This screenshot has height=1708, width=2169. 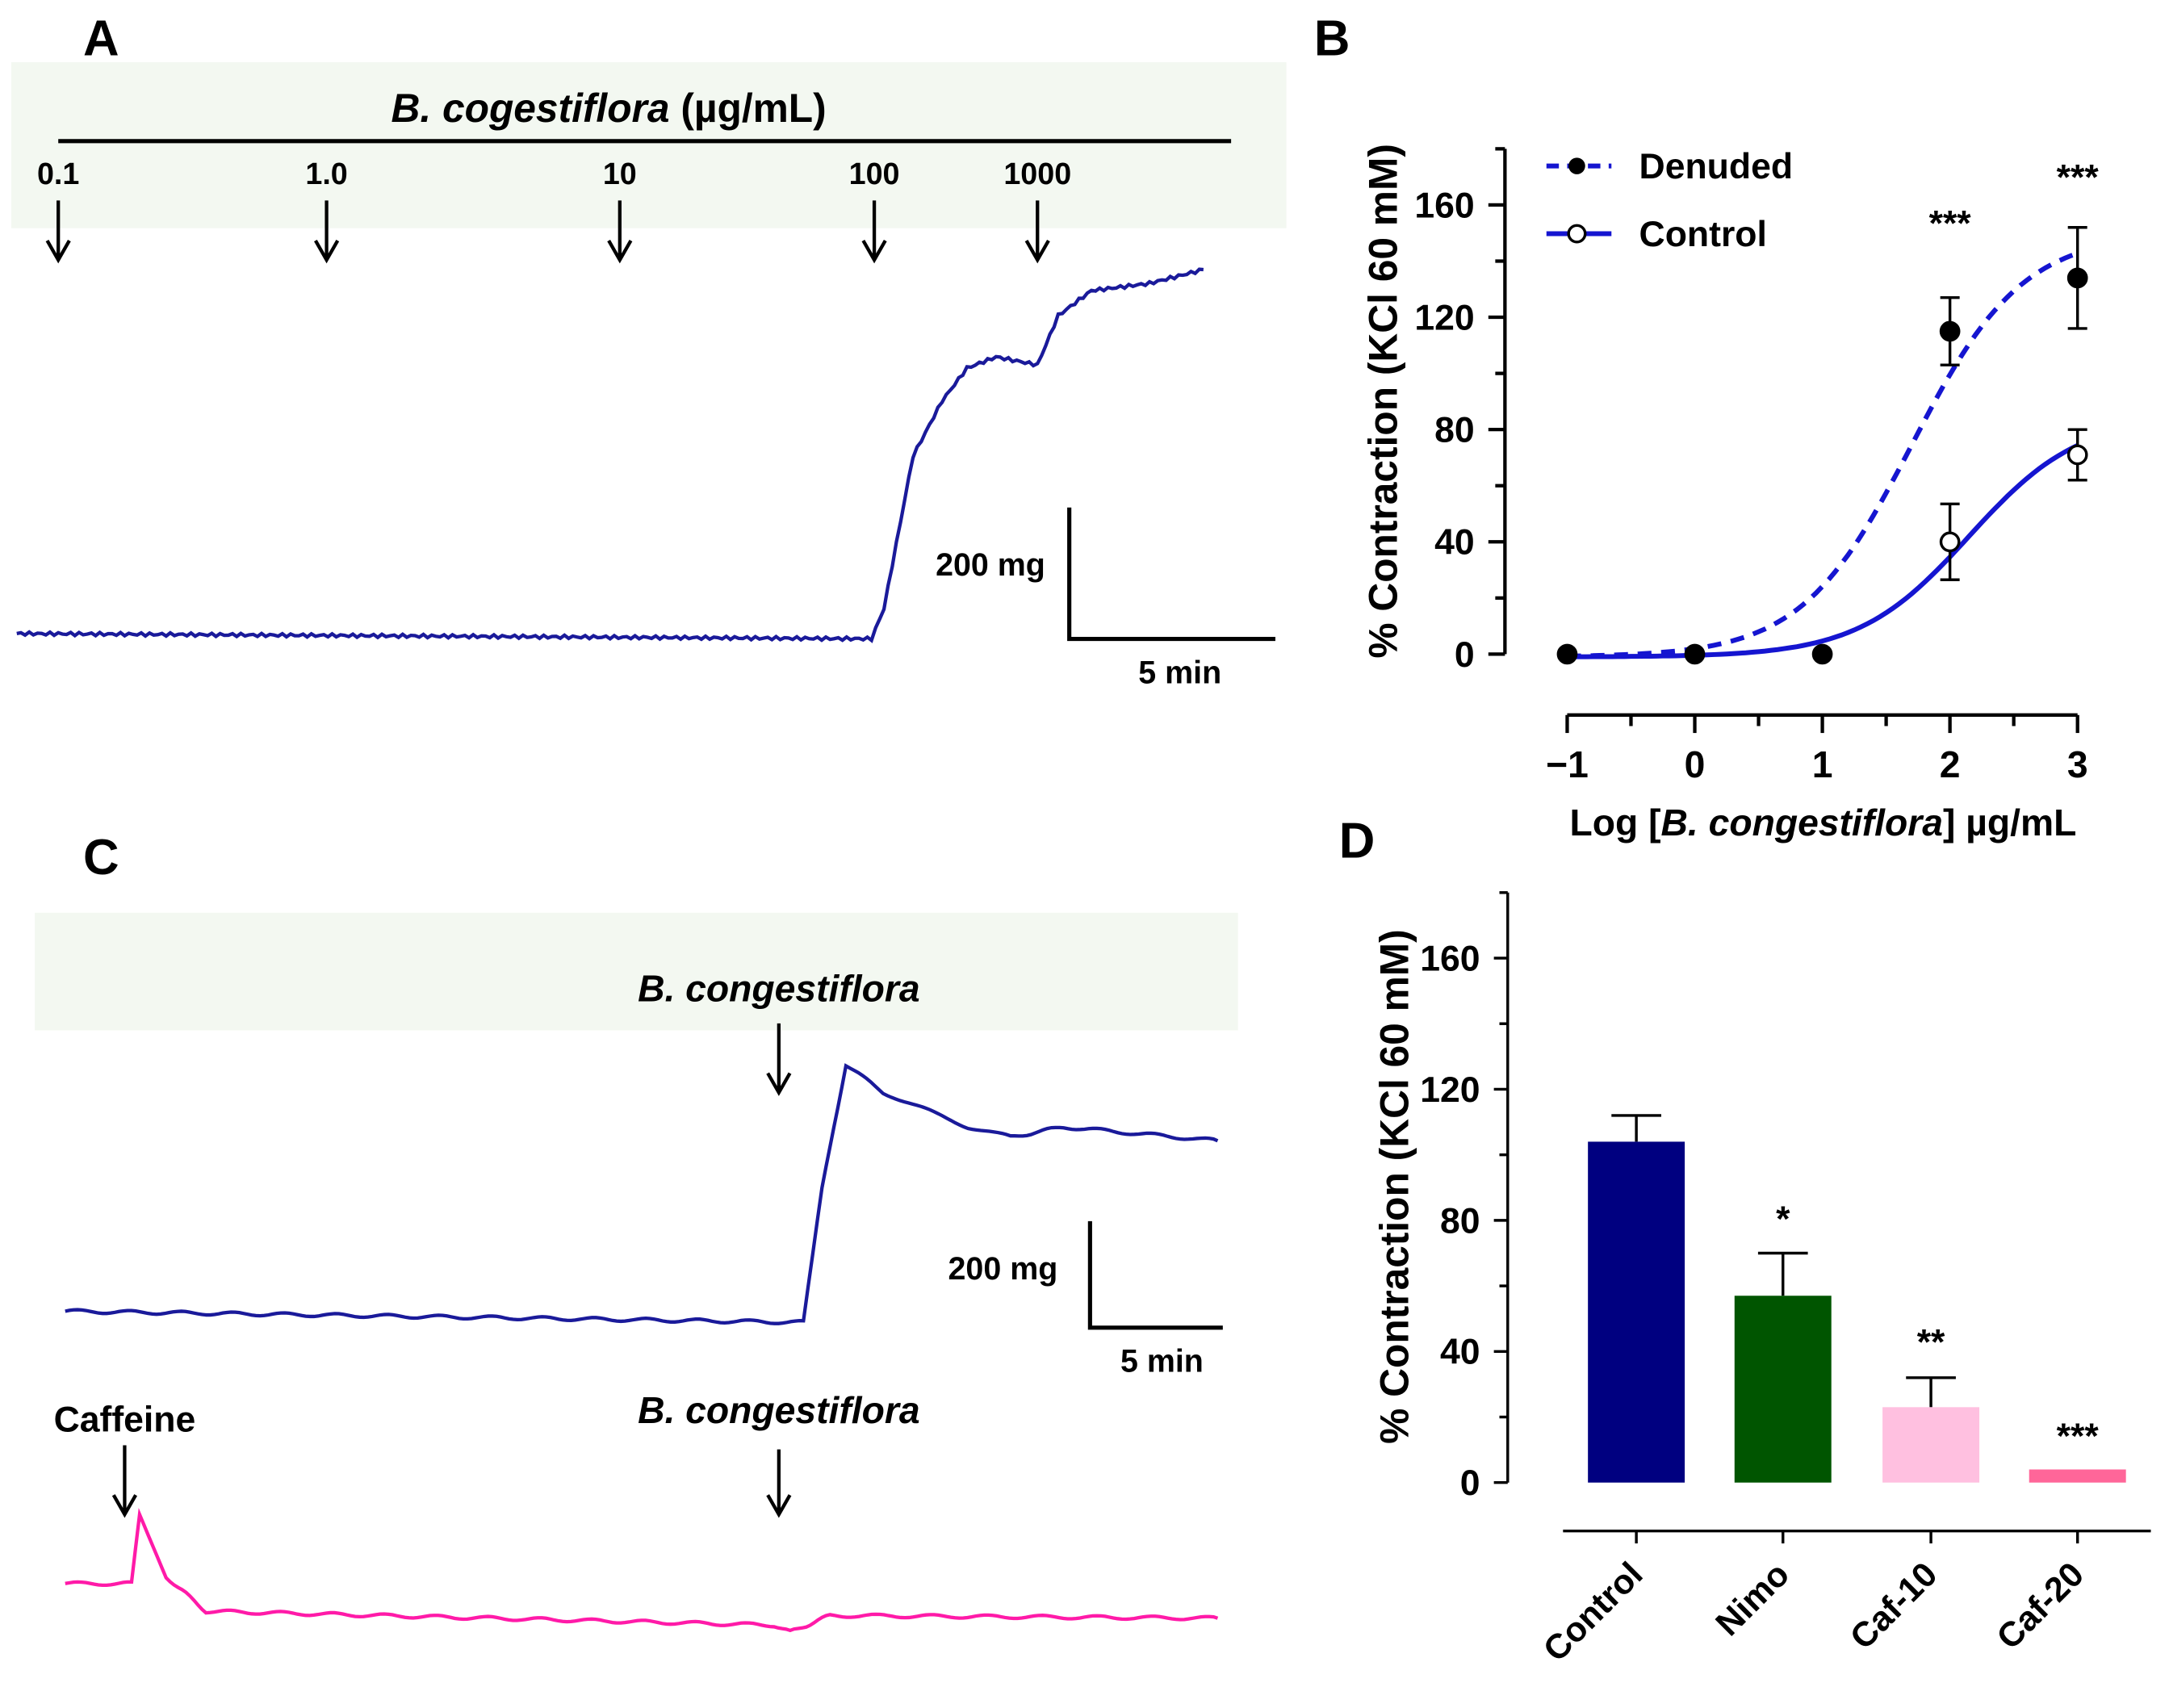 What do you see at coordinates (1894, 1606) in the screenshot?
I see `x-tick-label: Caf-10` at bounding box center [1894, 1606].